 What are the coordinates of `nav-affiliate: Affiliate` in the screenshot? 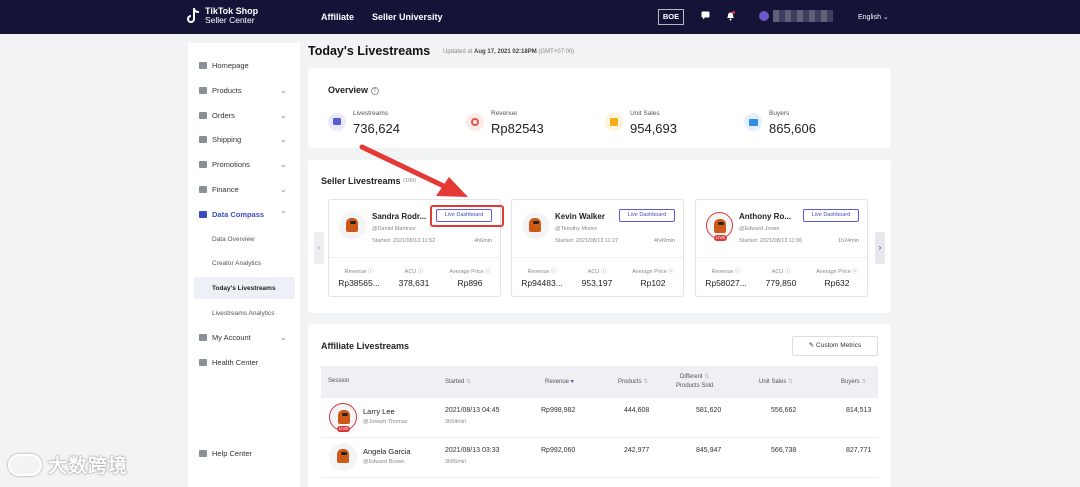 It's located at (338, 17).